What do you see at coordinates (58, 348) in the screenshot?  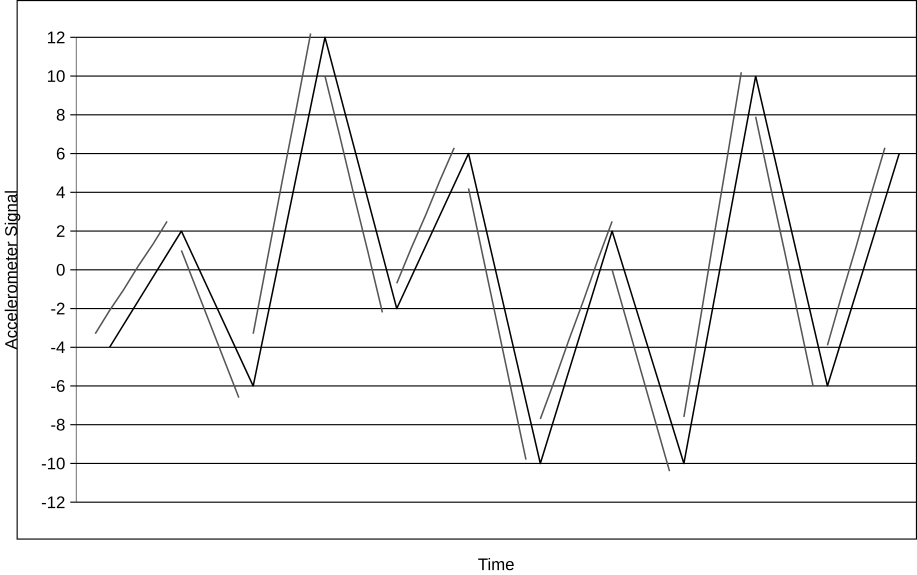 I see `y-tick-label: -4` at bounding box center [58, 348].